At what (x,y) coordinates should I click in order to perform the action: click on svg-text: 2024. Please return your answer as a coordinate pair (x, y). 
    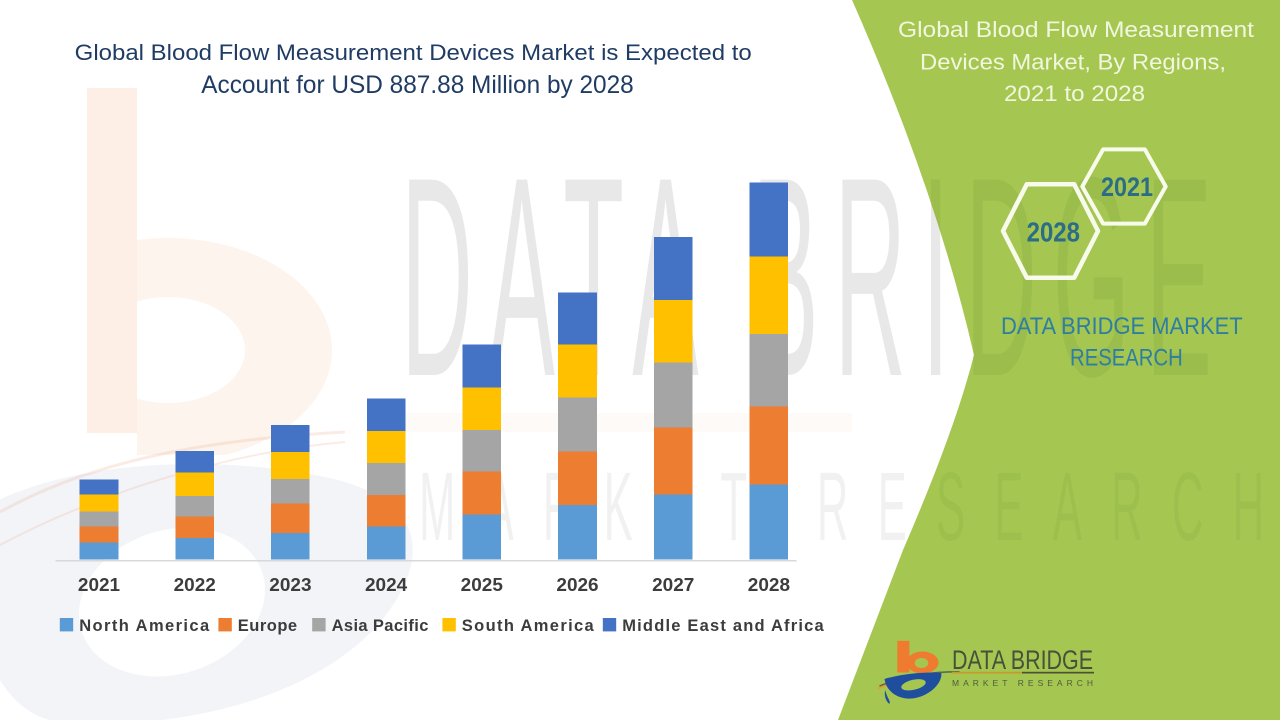
    Looking at the image, I should click on (386, 585).